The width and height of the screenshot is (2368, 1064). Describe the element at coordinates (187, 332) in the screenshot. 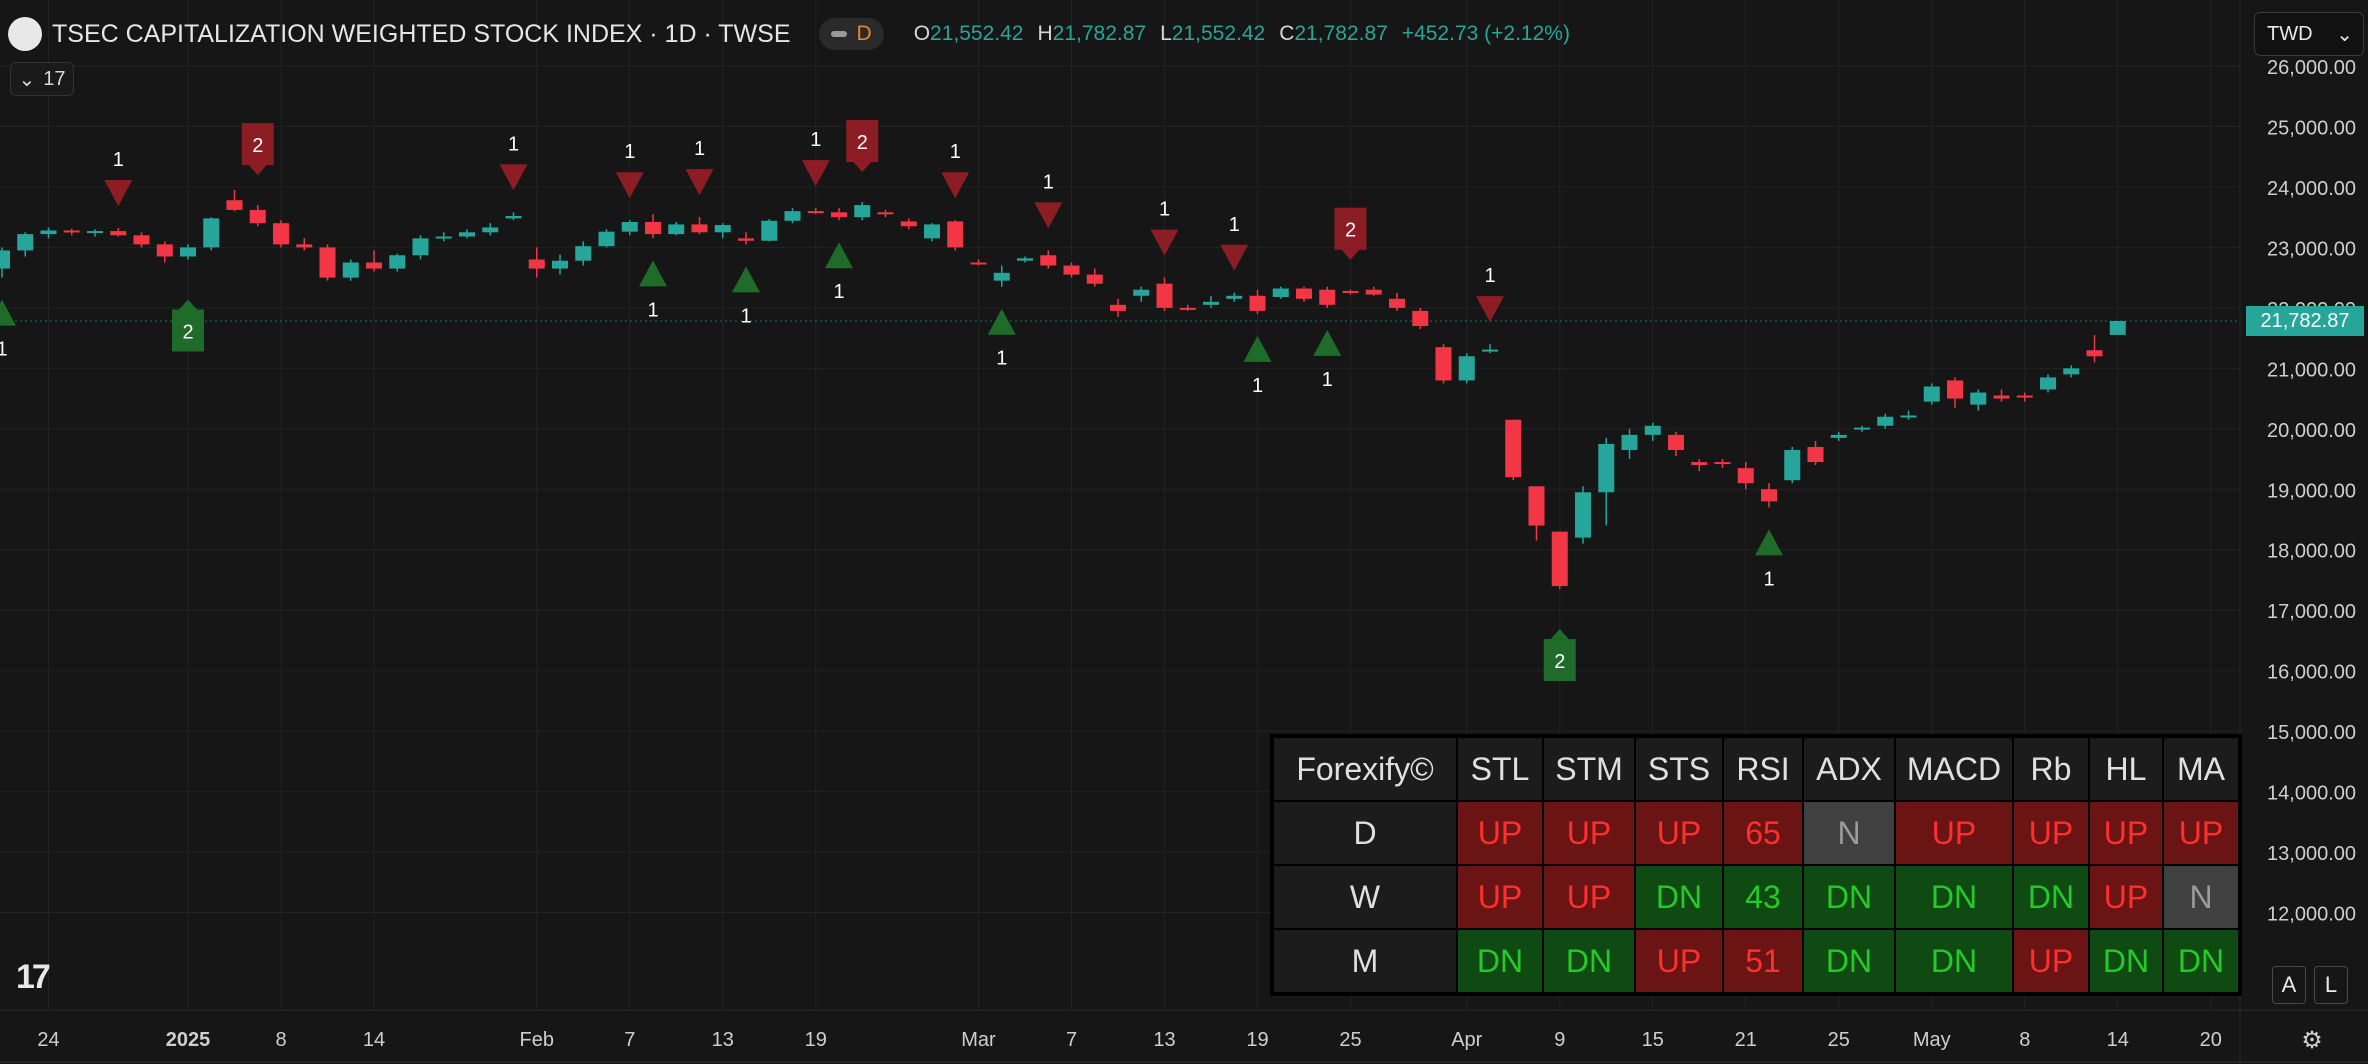

I see `signal-label: 2` at that location.